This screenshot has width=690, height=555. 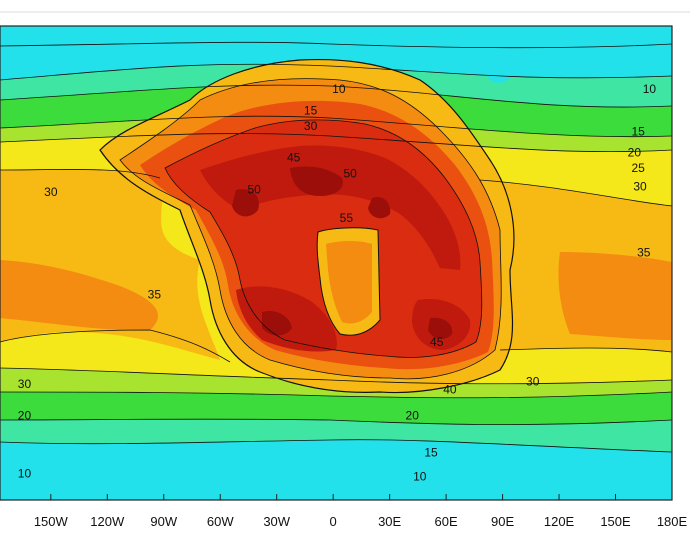 What do you see at coordinates (672, 521) in the screenshot?
I see `x-tick-label: 180E` at bounding box center [672, 521].